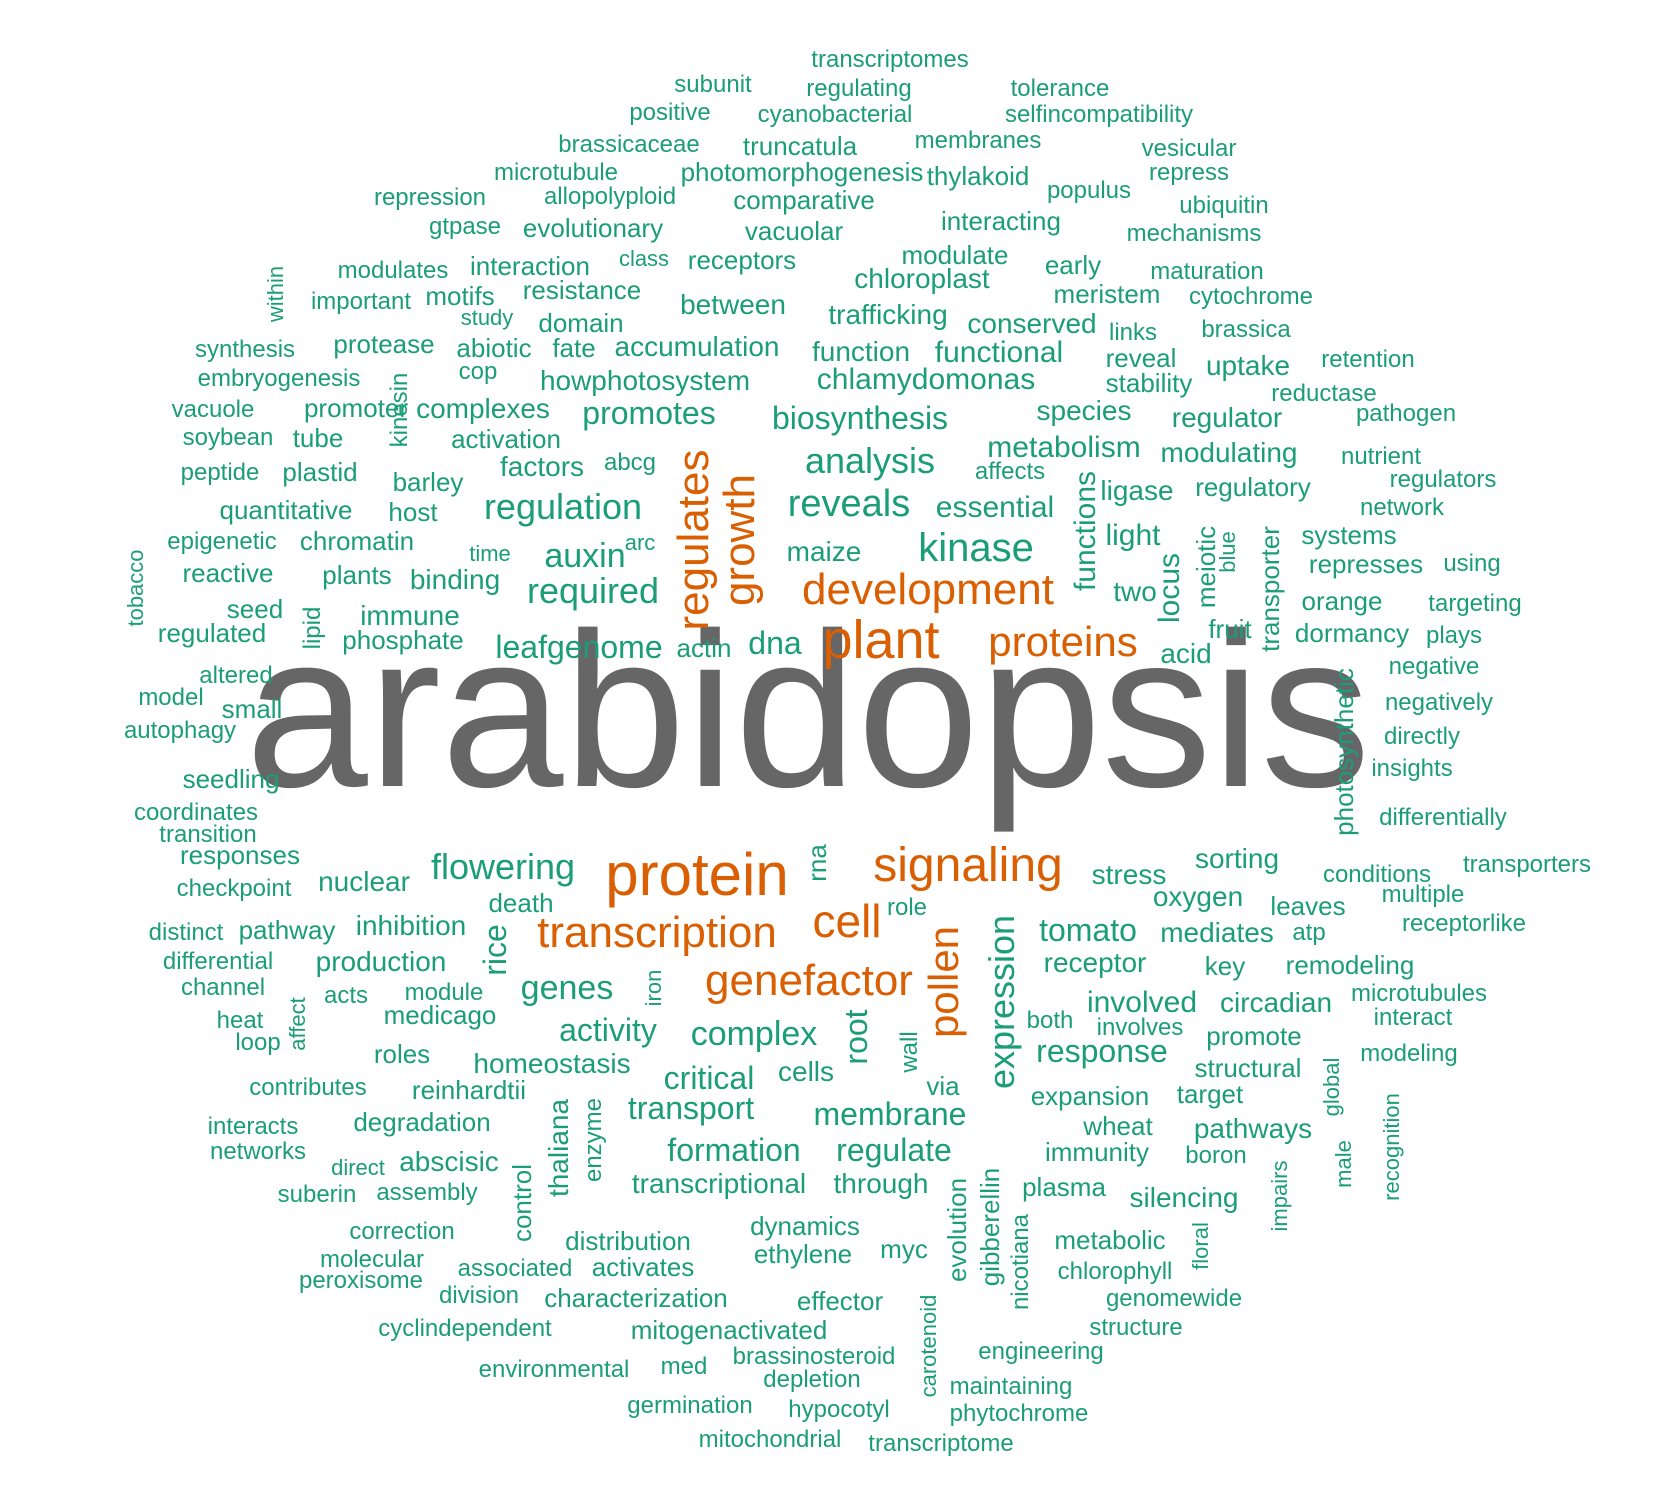 The height and width of the screenshot is (1486, 1653). What do you see at coordinates (628, 1241) in the screenshot?
I see `cloud-word: distribution` at bounding box center [628, 1241].